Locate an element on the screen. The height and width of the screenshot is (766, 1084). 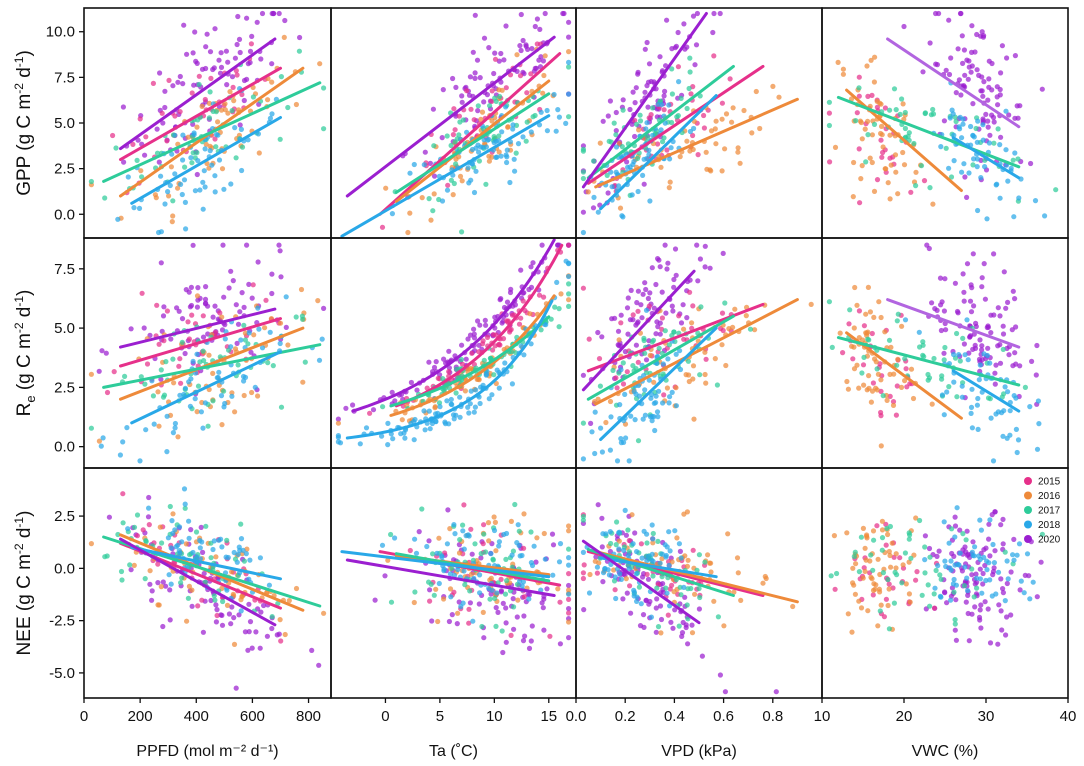
fit-line-re-vwc-2018 is located at coordinates (986, 391).